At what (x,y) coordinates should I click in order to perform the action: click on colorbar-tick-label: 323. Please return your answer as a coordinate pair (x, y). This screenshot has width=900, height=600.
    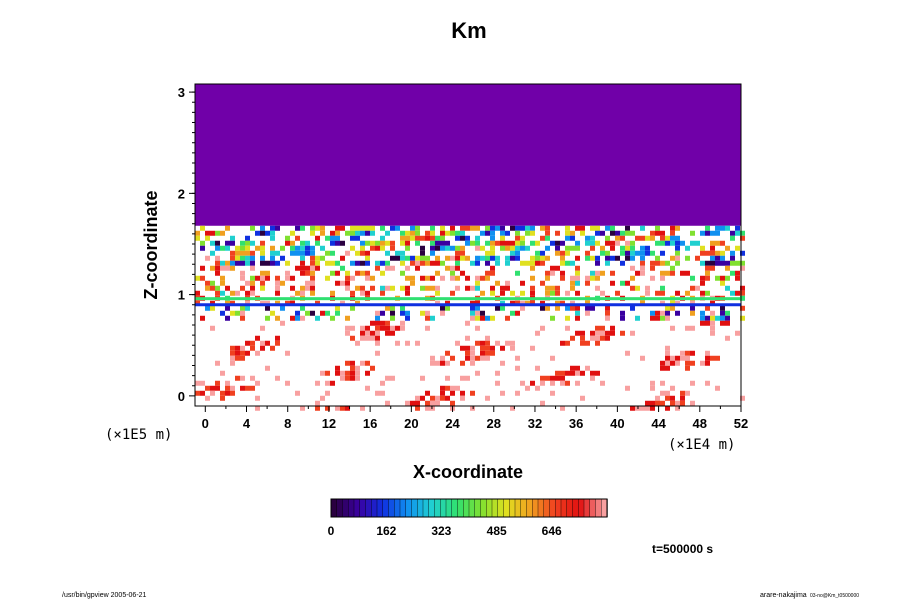
    Looking at the image, I should click on (441, 531).